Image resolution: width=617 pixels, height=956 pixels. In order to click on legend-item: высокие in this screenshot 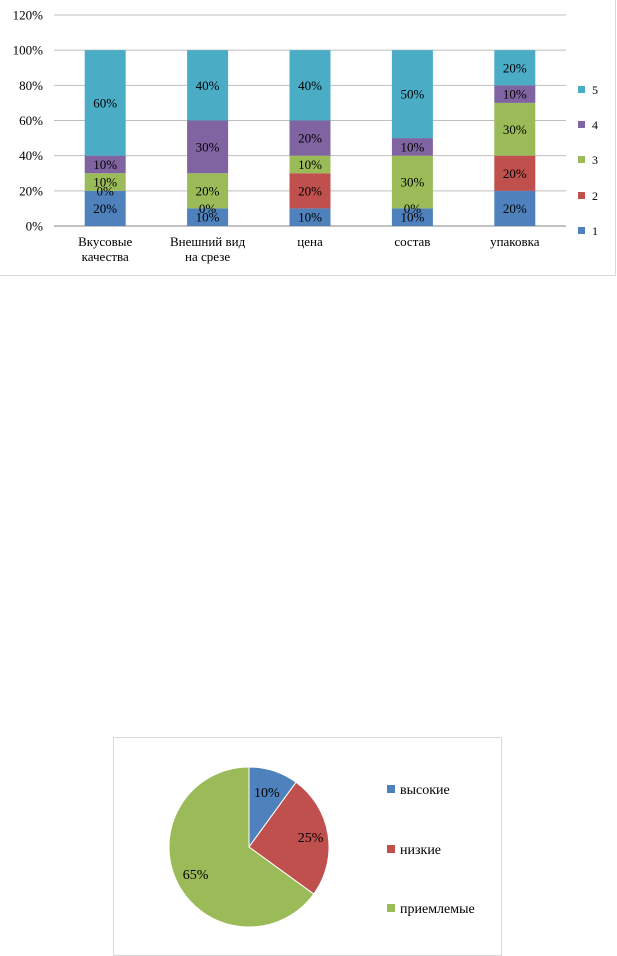, I will do `click(418, 790)`.